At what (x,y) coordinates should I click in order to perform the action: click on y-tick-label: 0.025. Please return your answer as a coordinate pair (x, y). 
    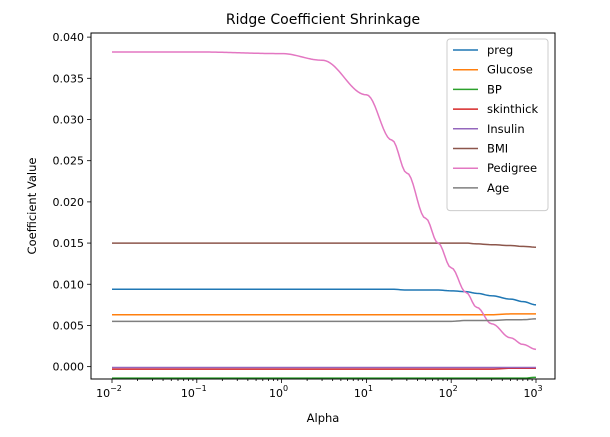
    Looking at the image, I should click on (69, 161).